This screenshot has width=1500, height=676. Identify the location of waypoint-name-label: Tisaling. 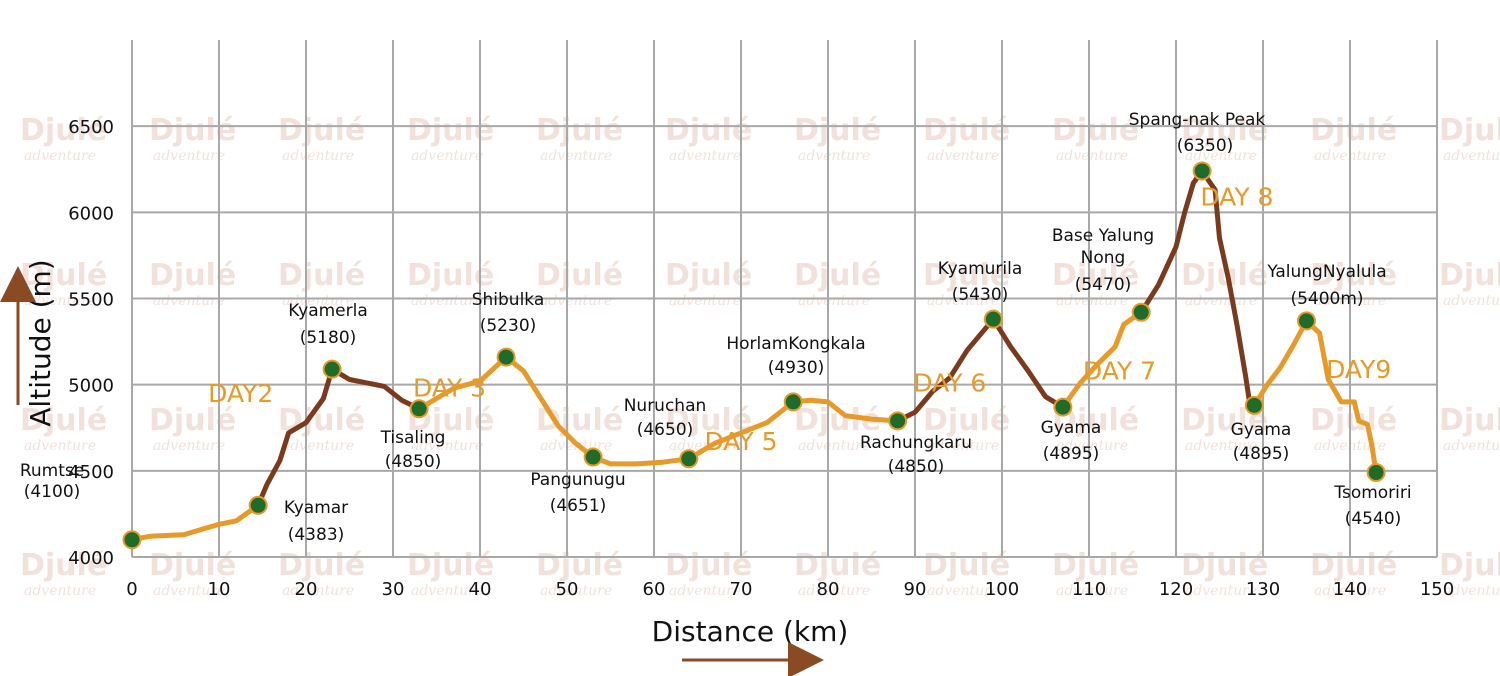
(413, 438).